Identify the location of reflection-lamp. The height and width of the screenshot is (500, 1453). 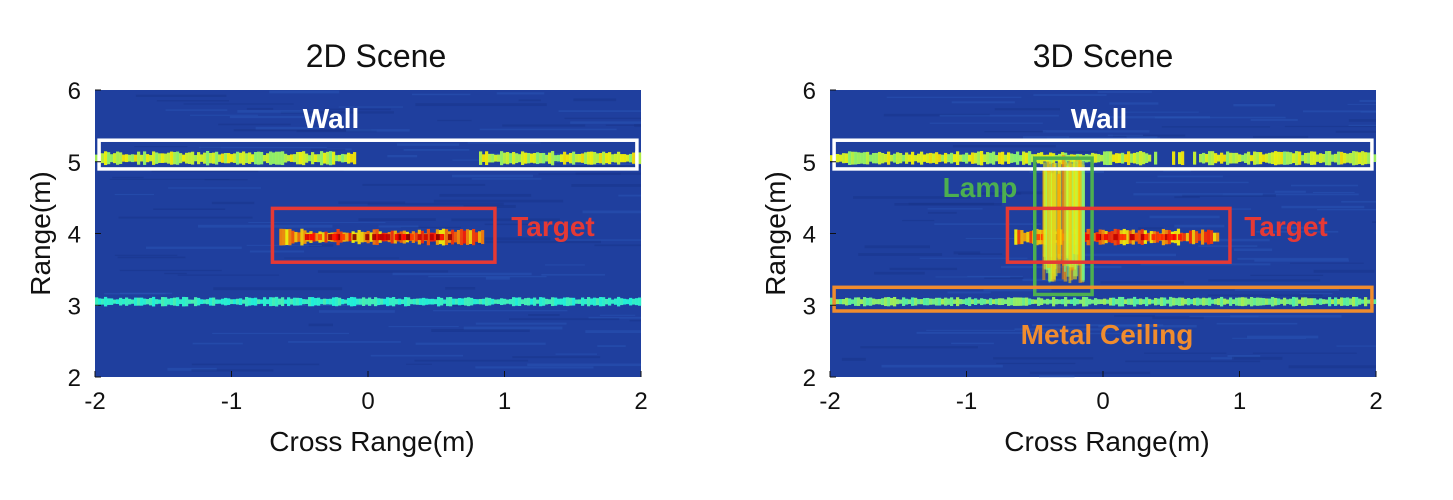
(1063, 219).